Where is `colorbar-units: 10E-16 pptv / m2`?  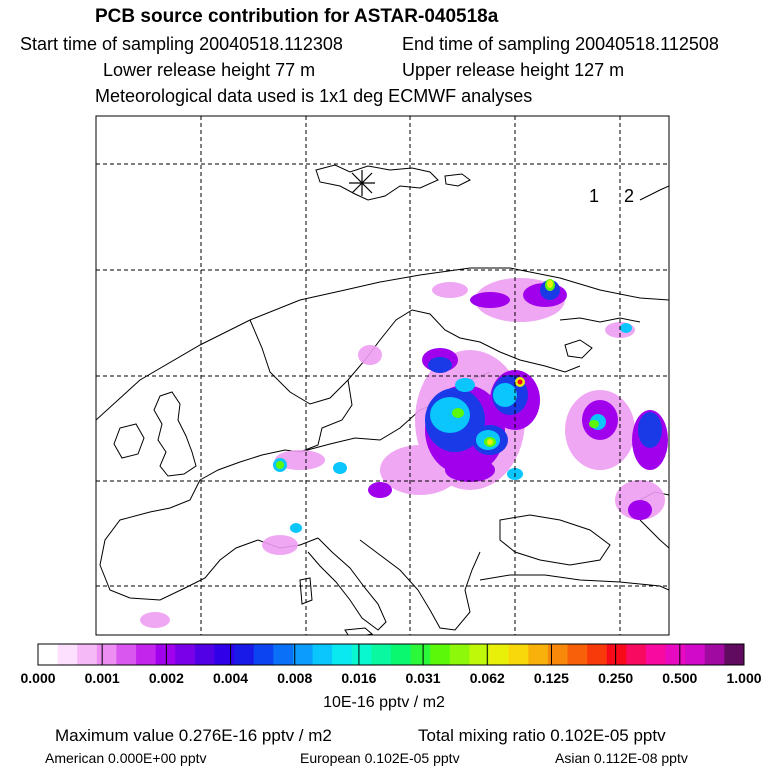 colorbar-units: 10E-16 pptv / m2 is located at coordinates (384, 702).